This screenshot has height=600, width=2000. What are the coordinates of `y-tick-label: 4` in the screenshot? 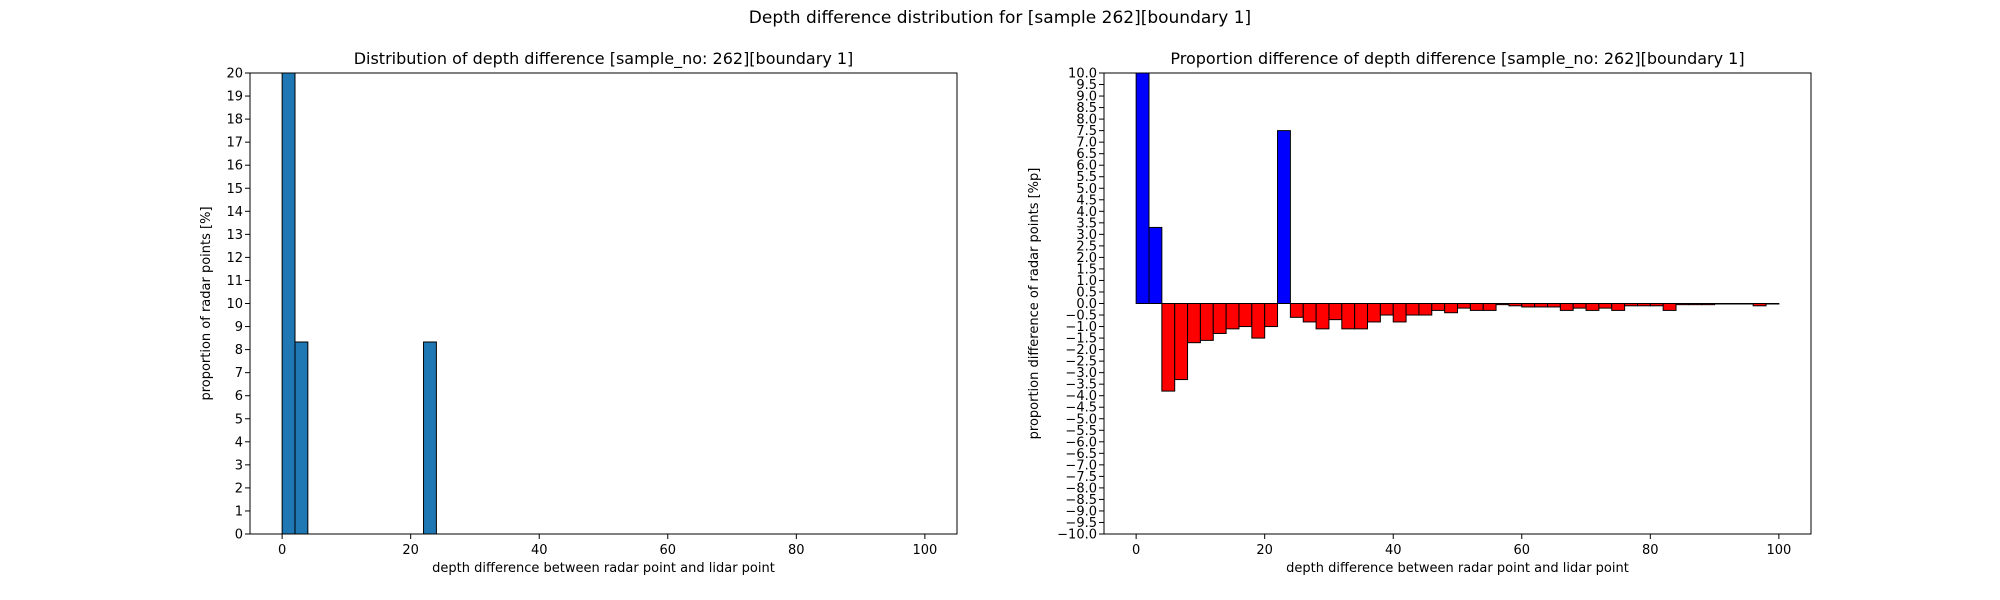 It's located at (239, 442).